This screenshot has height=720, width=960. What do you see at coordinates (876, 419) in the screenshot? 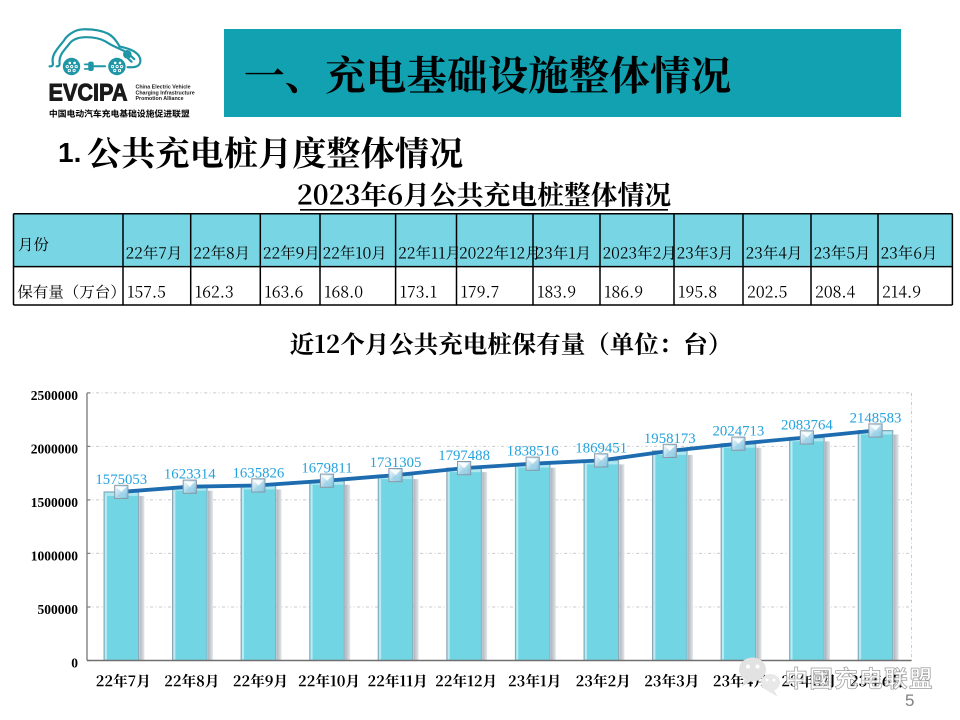
I see `svg-text: 2148583` at bounding box center [876, 419].